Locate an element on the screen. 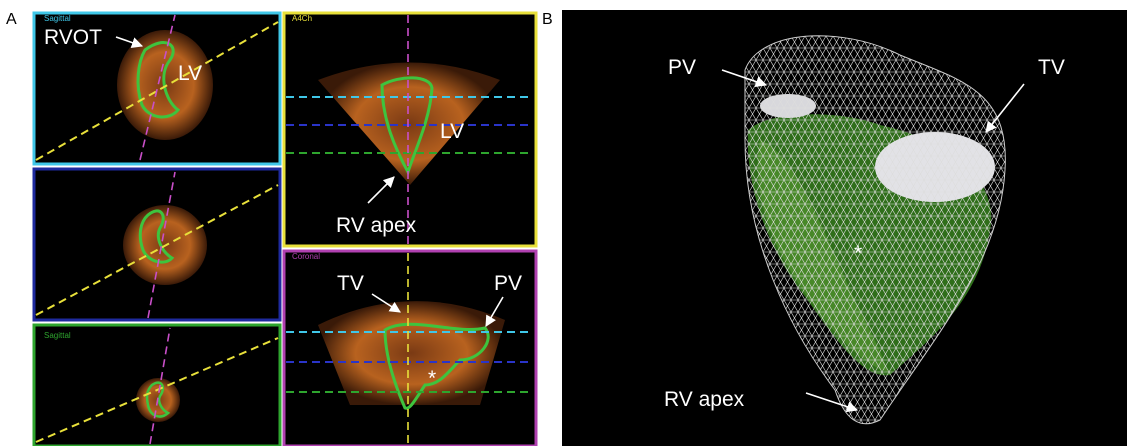  panel-label: A is located at coordinates (11, 19).